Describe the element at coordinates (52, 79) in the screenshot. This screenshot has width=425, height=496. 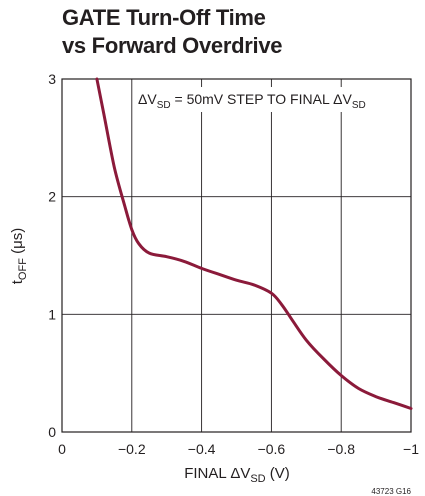
I see `y-tick-label: 3` at that location.